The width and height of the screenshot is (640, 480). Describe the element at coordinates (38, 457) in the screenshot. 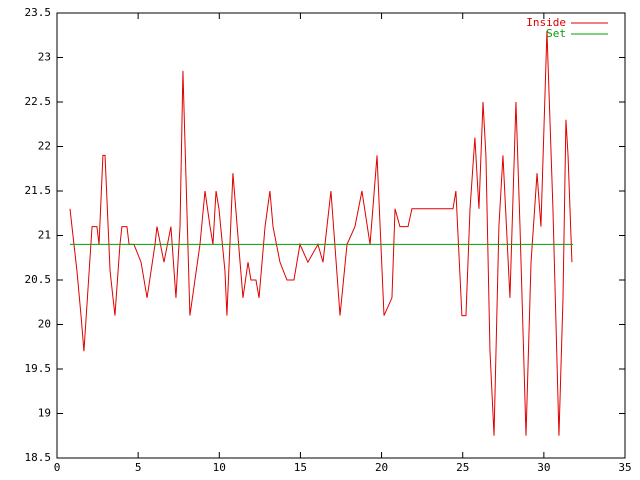

I see `y-tick-label: 18.5` at that location.